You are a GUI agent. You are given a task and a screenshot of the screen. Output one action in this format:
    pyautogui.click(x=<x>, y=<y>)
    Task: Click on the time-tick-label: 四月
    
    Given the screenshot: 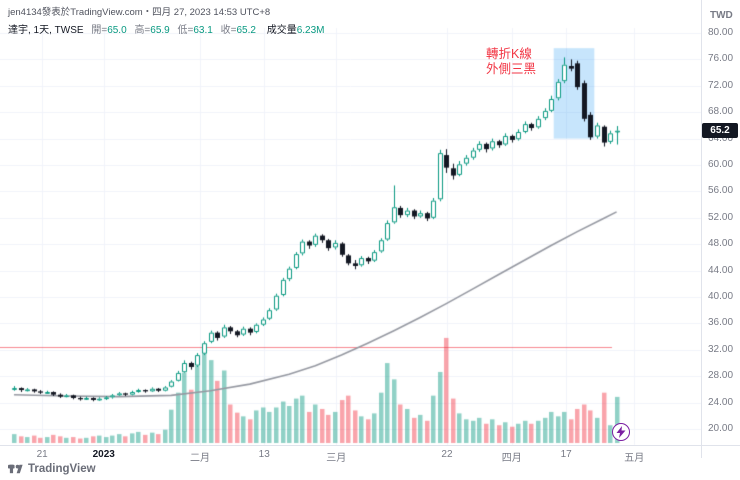 What is the action you would take?
    pyautogui.click(x=511, y=458)
    